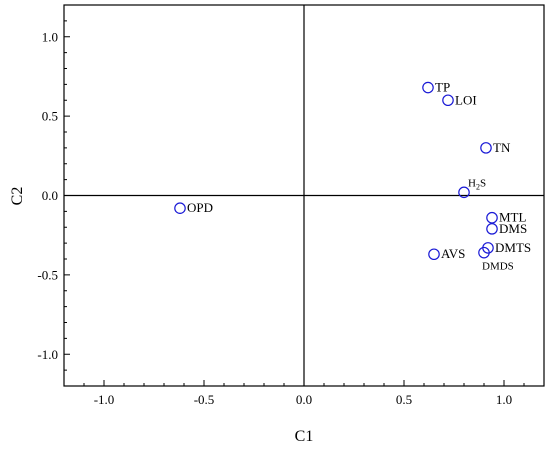  Describe the element at coordinates (204, 399) in the screenshot. I see `x-tick-label: -0.5` at that location.